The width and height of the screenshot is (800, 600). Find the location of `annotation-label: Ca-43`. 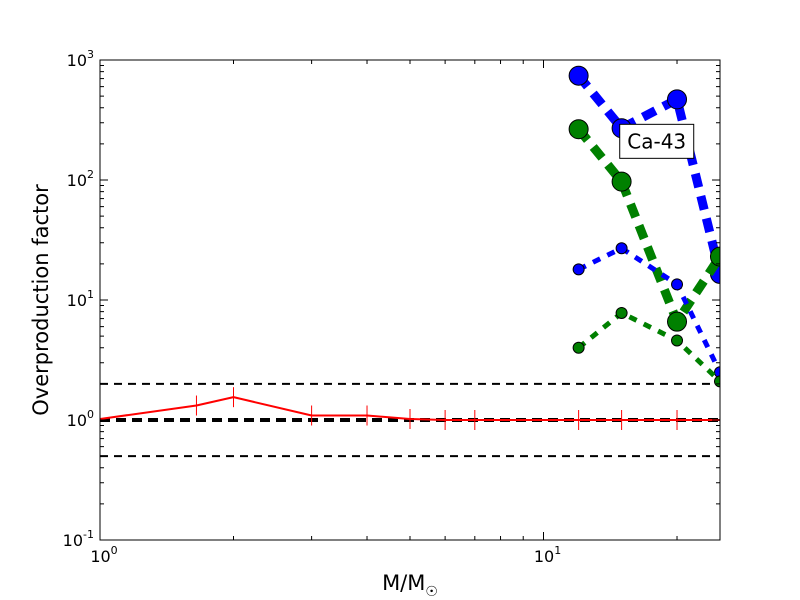

annotation-label: Ca-43 is located at coordinates (656, 141).